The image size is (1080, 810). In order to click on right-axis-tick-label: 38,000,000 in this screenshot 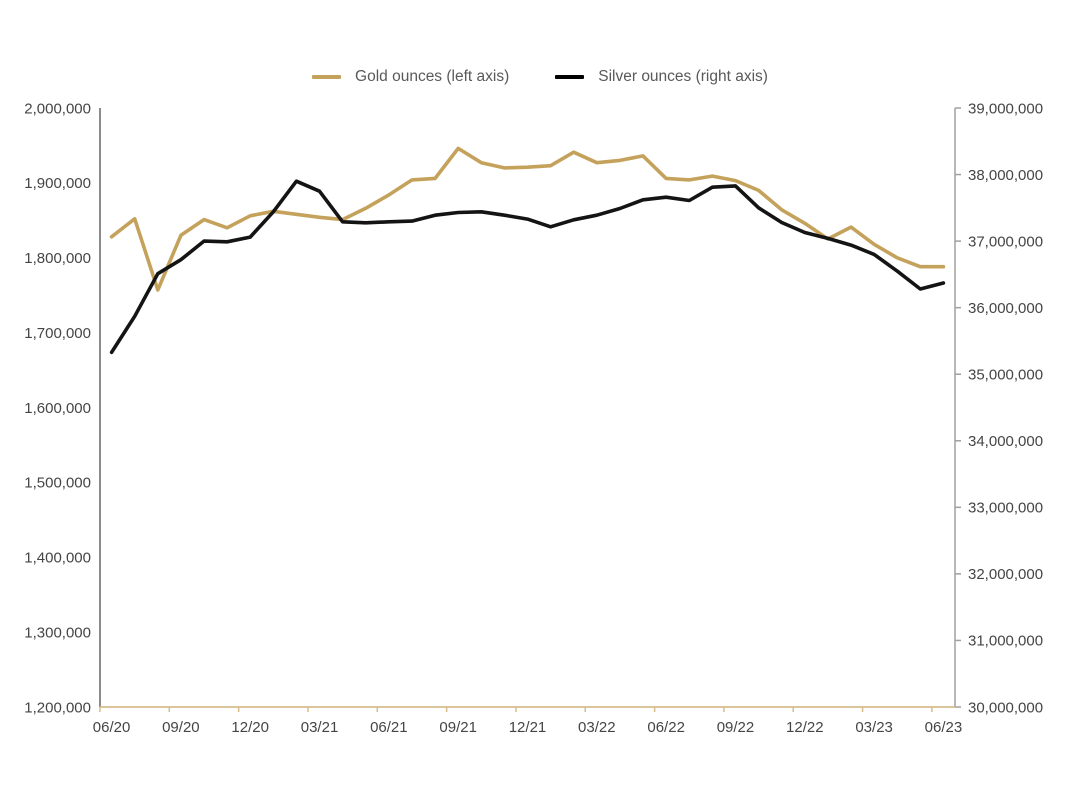, I will do `click(1005, 175)`.